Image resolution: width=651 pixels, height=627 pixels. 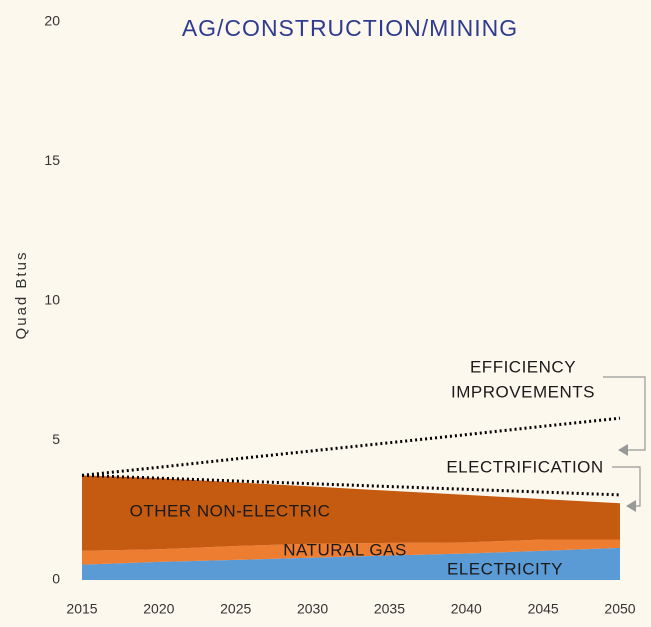 What do you see at coordinates (351, 446) in the screenshot?
I see `dotted-line` at bounding box center [351, 446].